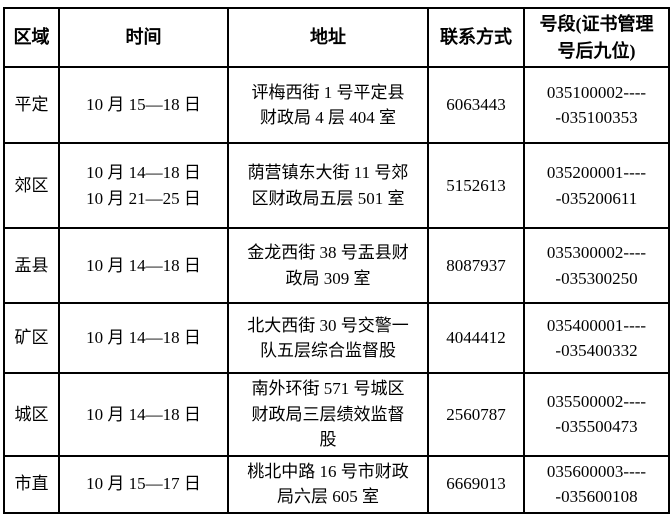 This screenshot has height=515, width=670. What do you see at coordinates (31, 484) in the screenshot?
I see `cell-region: 市直` at bounding box center [31, 484].